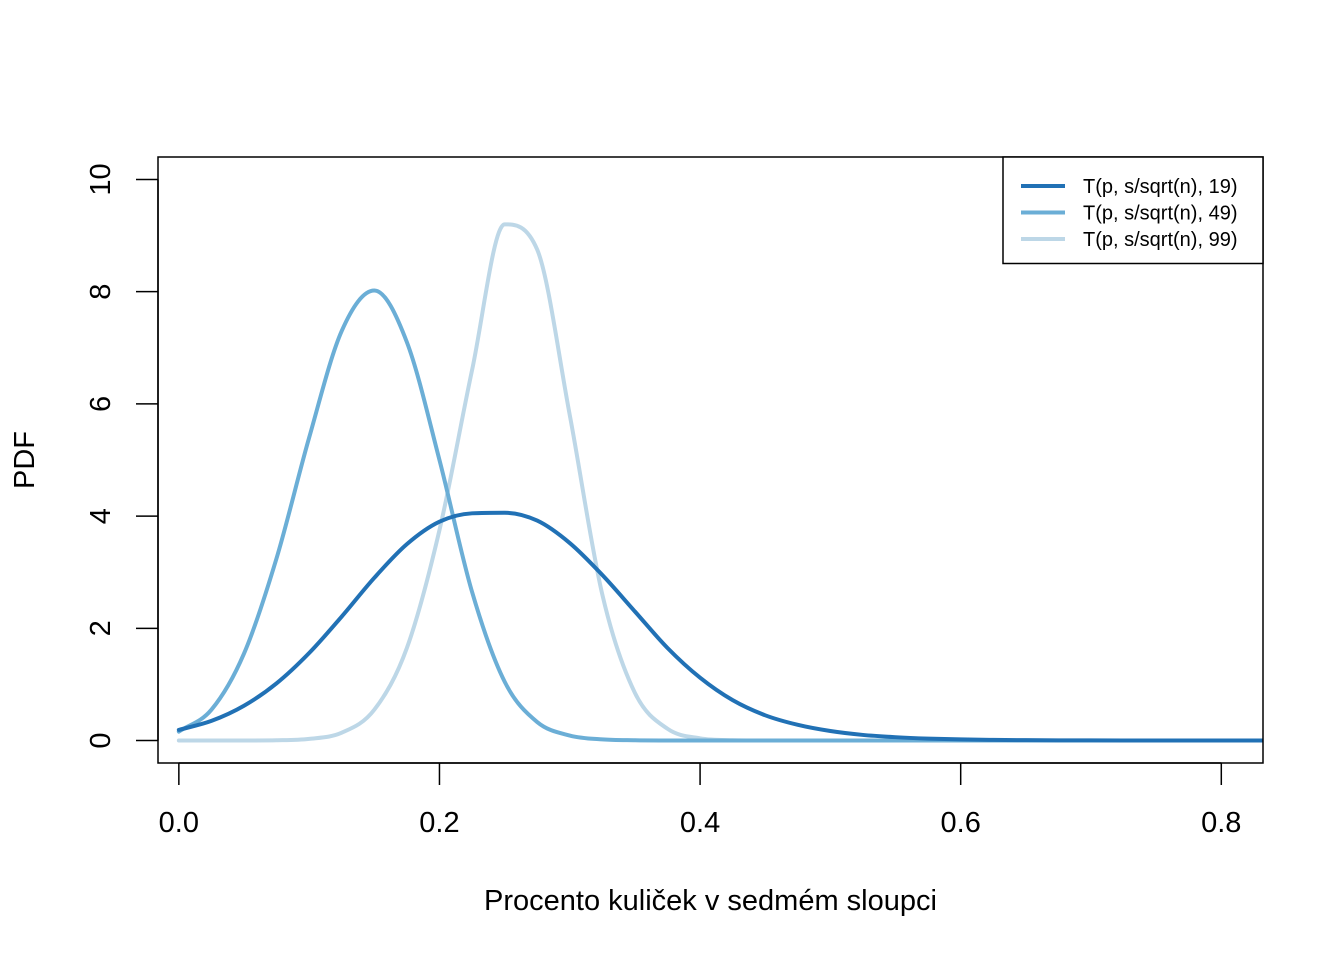 The width and height of the screenshot is (1344, 960). What do you see at coordinates (961, 823) in the screenshot?
I see `x-tick-label: 0.6` at bounding box center [961, 823].